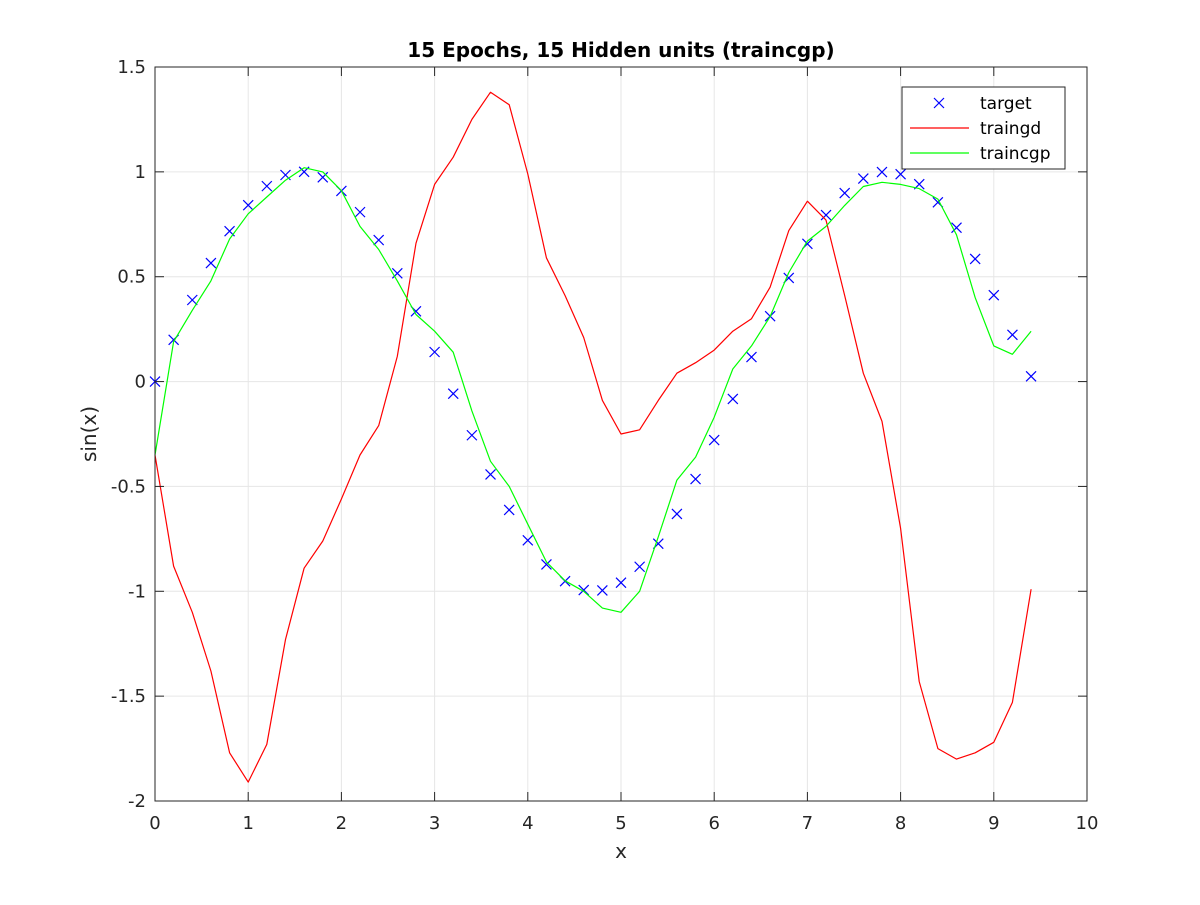  Describe the element at coordinates (131, 67) in the screenshot. I see `y-tick-label: 1.5` at that location.